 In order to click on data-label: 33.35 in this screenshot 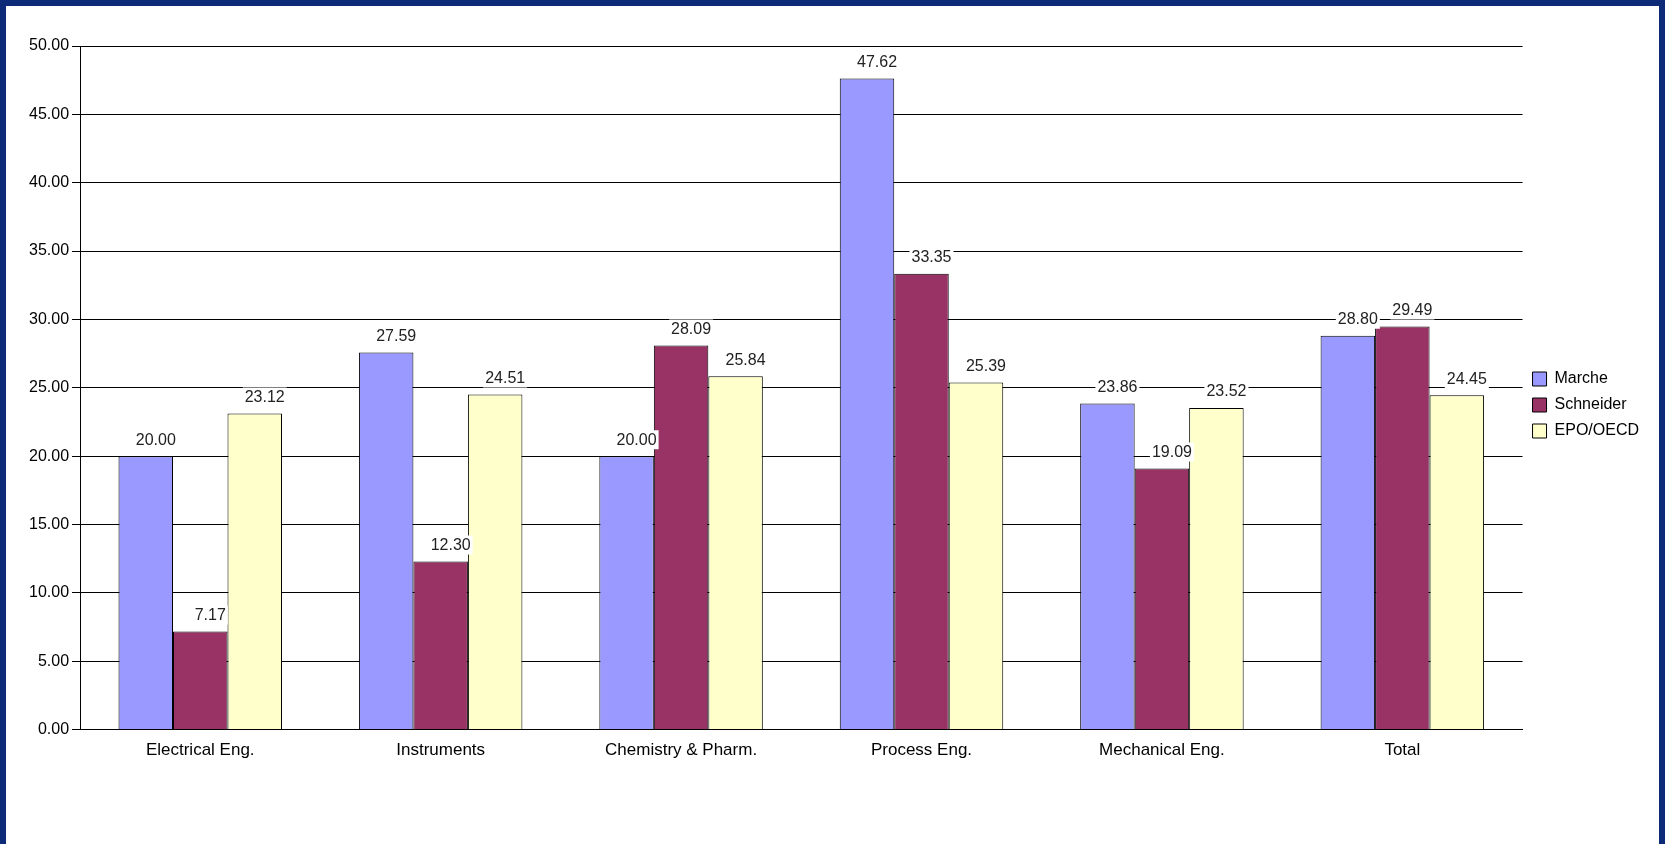, I will do `click(931, 257)`.